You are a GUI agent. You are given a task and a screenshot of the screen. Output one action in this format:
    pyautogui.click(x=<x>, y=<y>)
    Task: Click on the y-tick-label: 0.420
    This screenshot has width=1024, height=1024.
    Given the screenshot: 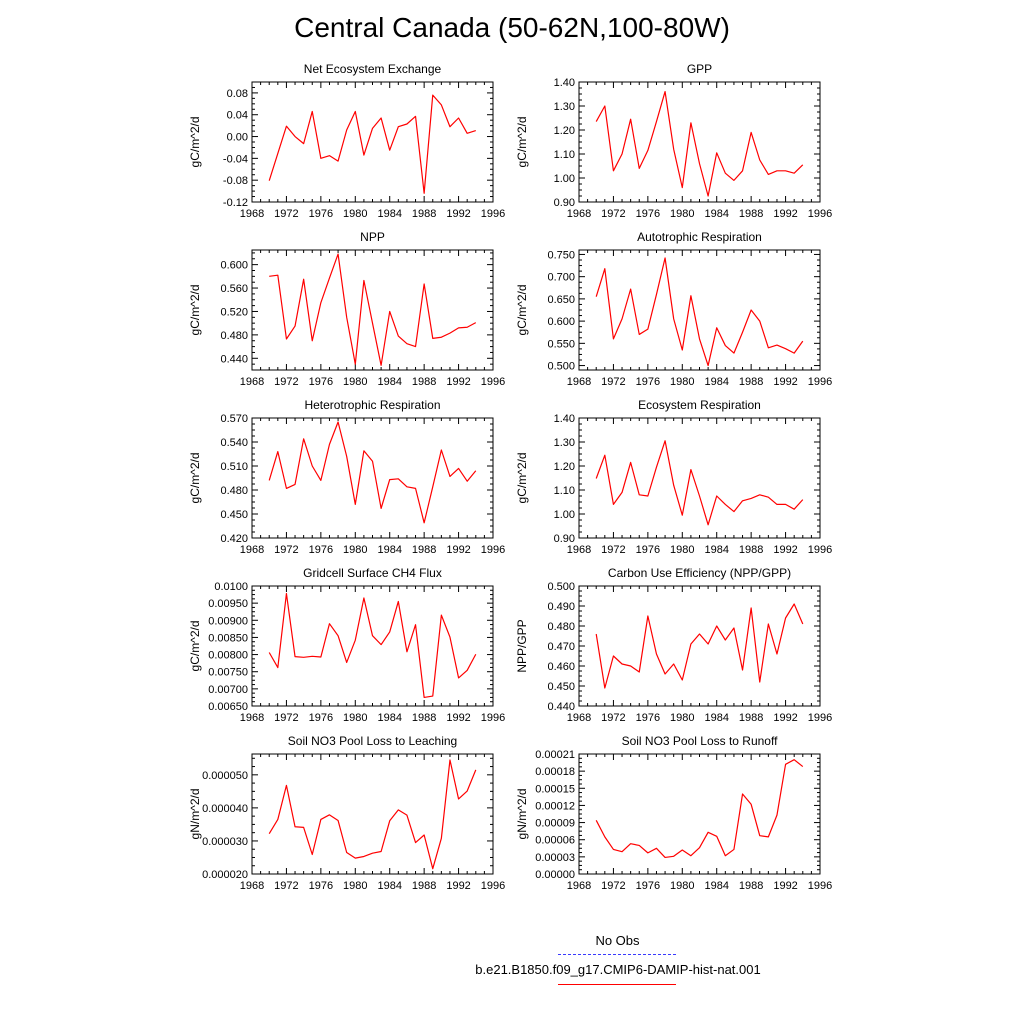 What is the action you would take?
    pyautogui.click(x=234, y=539)
    